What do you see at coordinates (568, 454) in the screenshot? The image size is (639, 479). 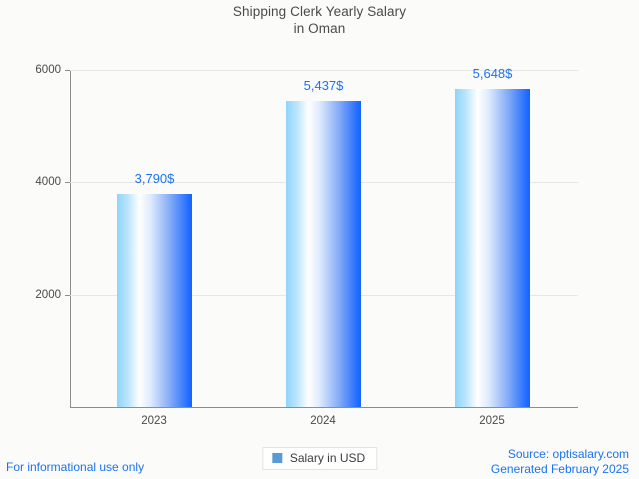 I see `source-text: Source: optisalary.com` at bounding box center [568, 454].